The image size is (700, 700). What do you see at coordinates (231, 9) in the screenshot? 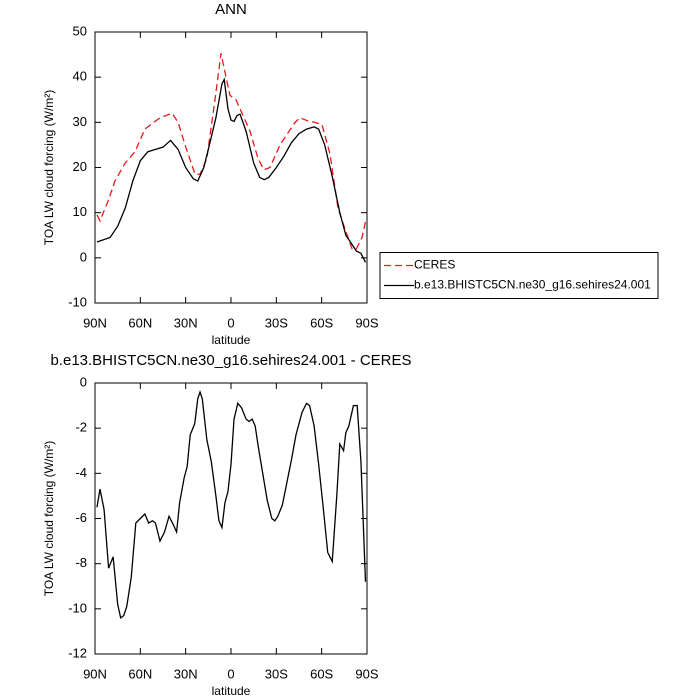
I see `chart-title: ANN` at bounding box center [231, 9].